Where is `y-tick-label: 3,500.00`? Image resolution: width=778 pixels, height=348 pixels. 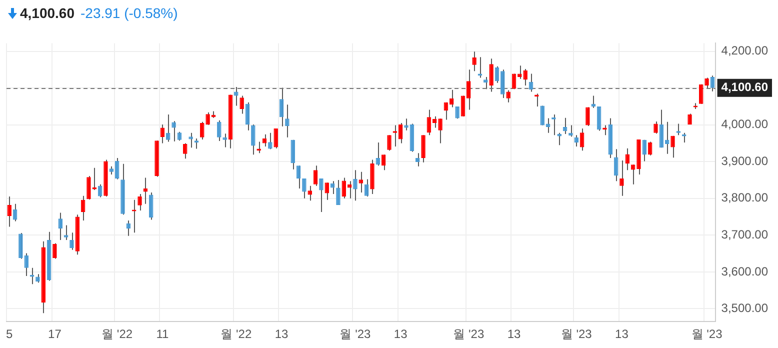
y-tick-label: 3,500.00 is located at coordinates (744, 308).